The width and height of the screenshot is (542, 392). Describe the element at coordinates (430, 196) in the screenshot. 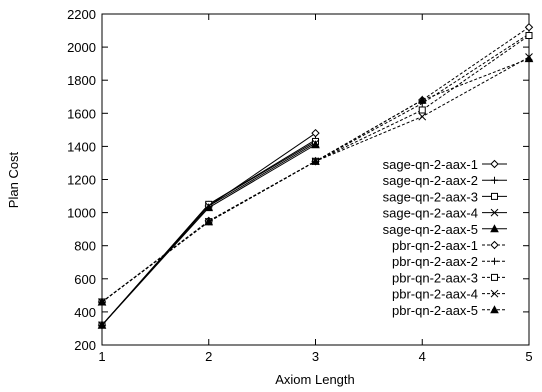

I see `legend-label: sage-qn-2-aax-3` at that location.